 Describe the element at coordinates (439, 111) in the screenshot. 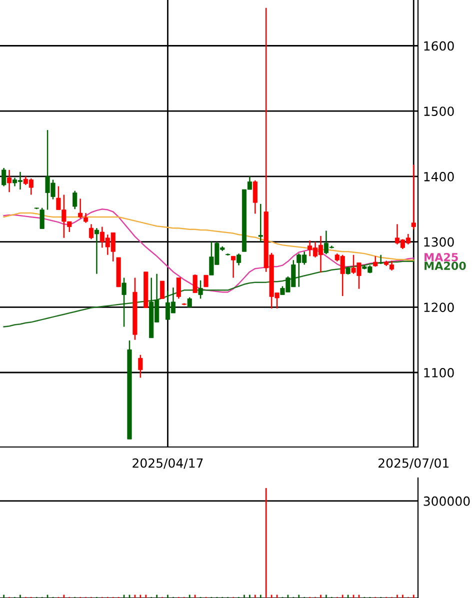

I see `y-tick-label: 1500` at that location.